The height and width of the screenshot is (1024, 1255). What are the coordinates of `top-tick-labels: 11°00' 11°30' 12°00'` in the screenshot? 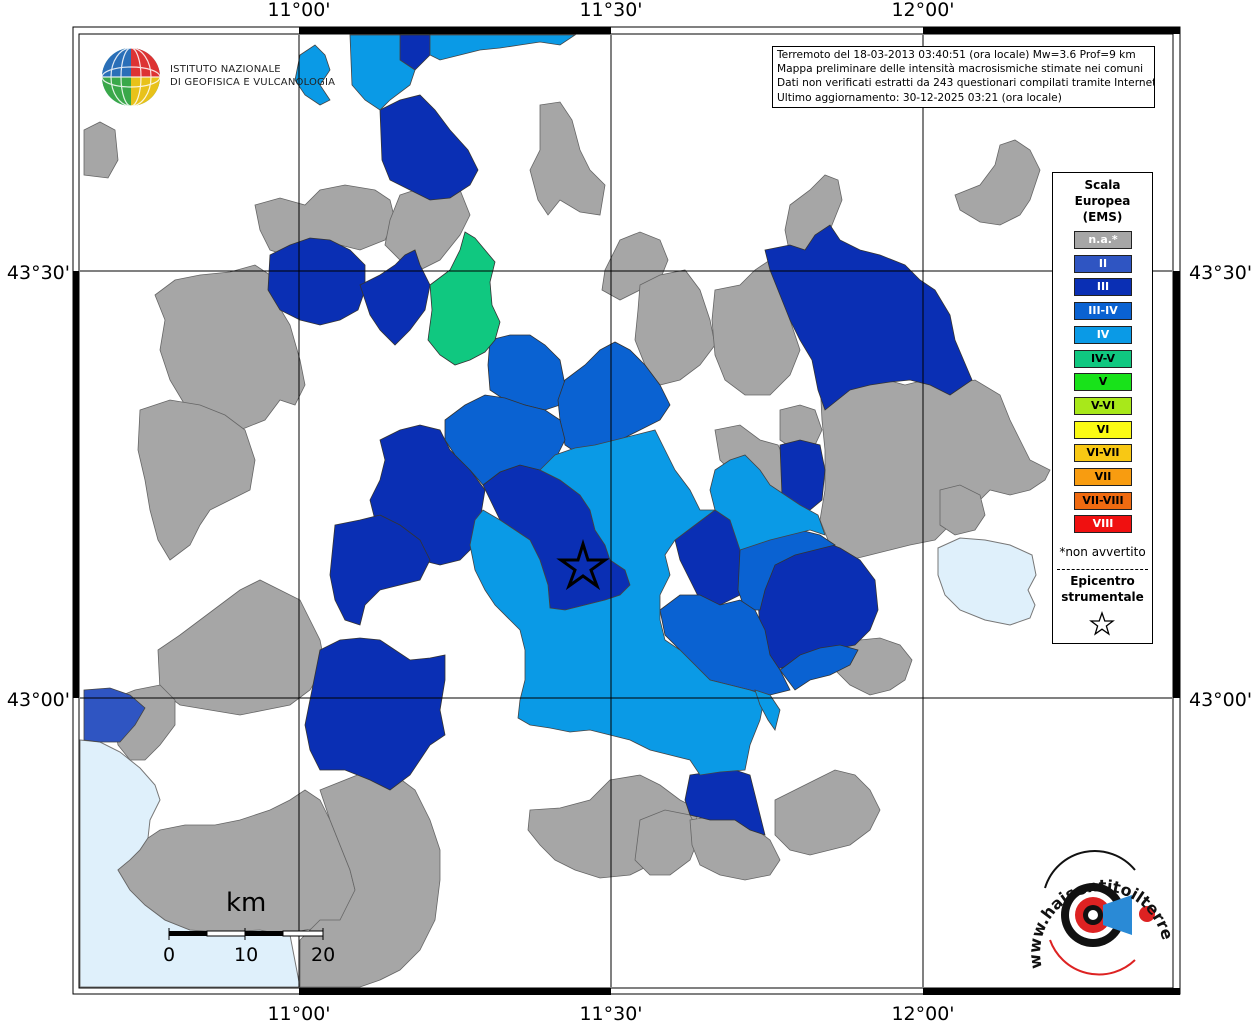 It's located at (610, 10).